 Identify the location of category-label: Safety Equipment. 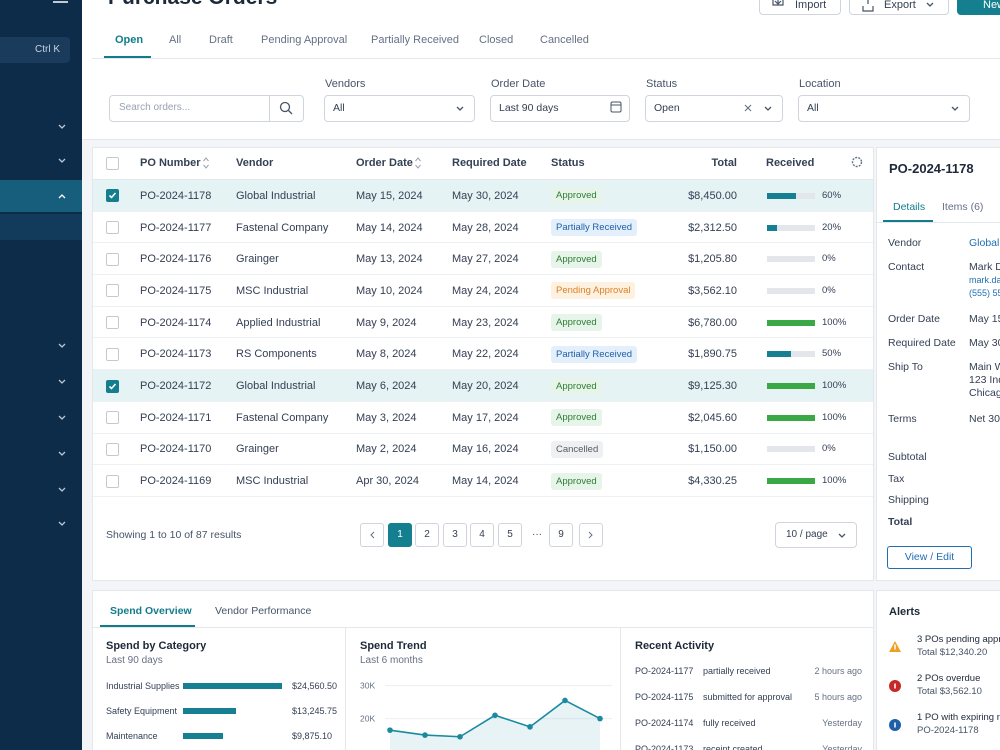
(142, 711).